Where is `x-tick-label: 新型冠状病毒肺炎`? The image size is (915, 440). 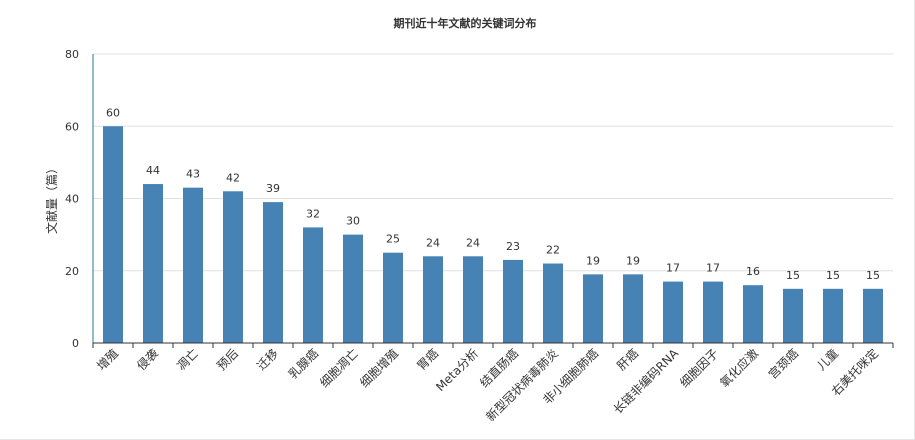
x-tick-label: 新型冠状病毒肺炎 is located at coordinates (522, 385).